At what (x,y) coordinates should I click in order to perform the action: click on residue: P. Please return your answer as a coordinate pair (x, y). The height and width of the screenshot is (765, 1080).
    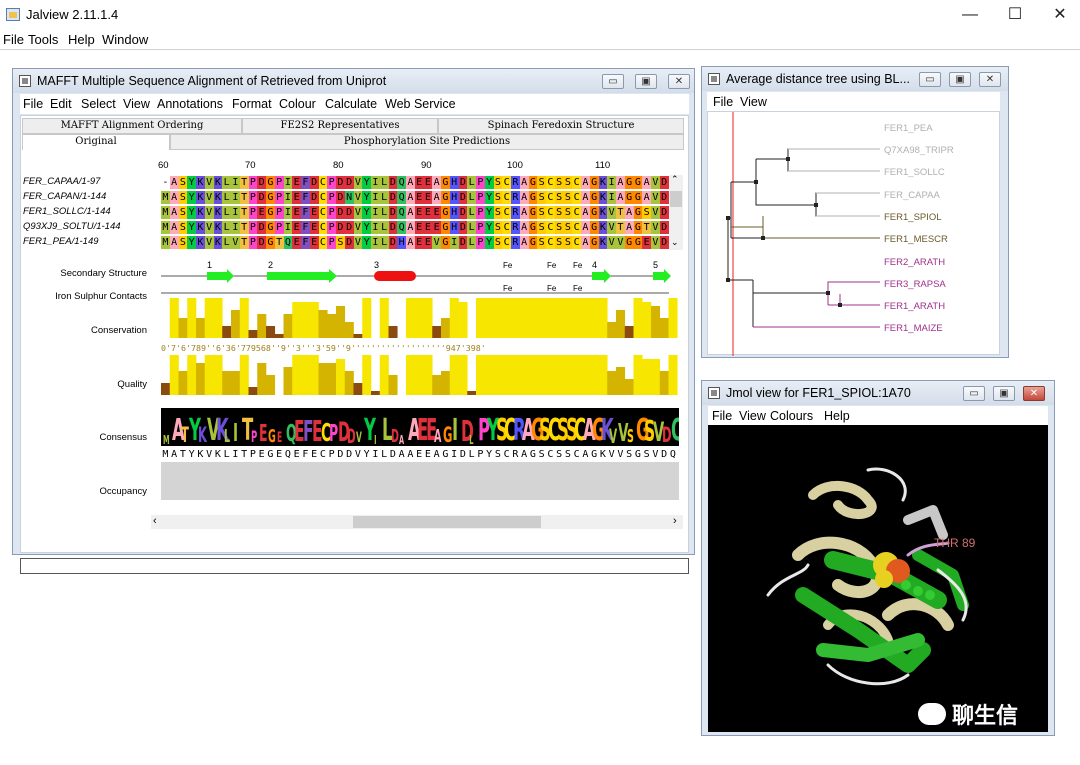
    Looking at the image, I should click on (480, 242).